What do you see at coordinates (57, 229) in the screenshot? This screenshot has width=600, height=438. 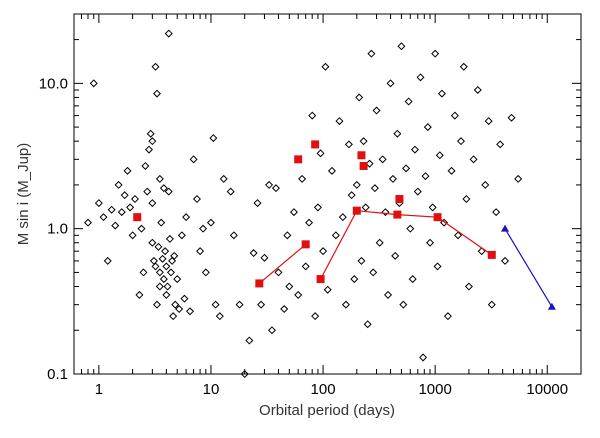 I see `y-tick-label: 1.0` at bounding box center [57, 229].